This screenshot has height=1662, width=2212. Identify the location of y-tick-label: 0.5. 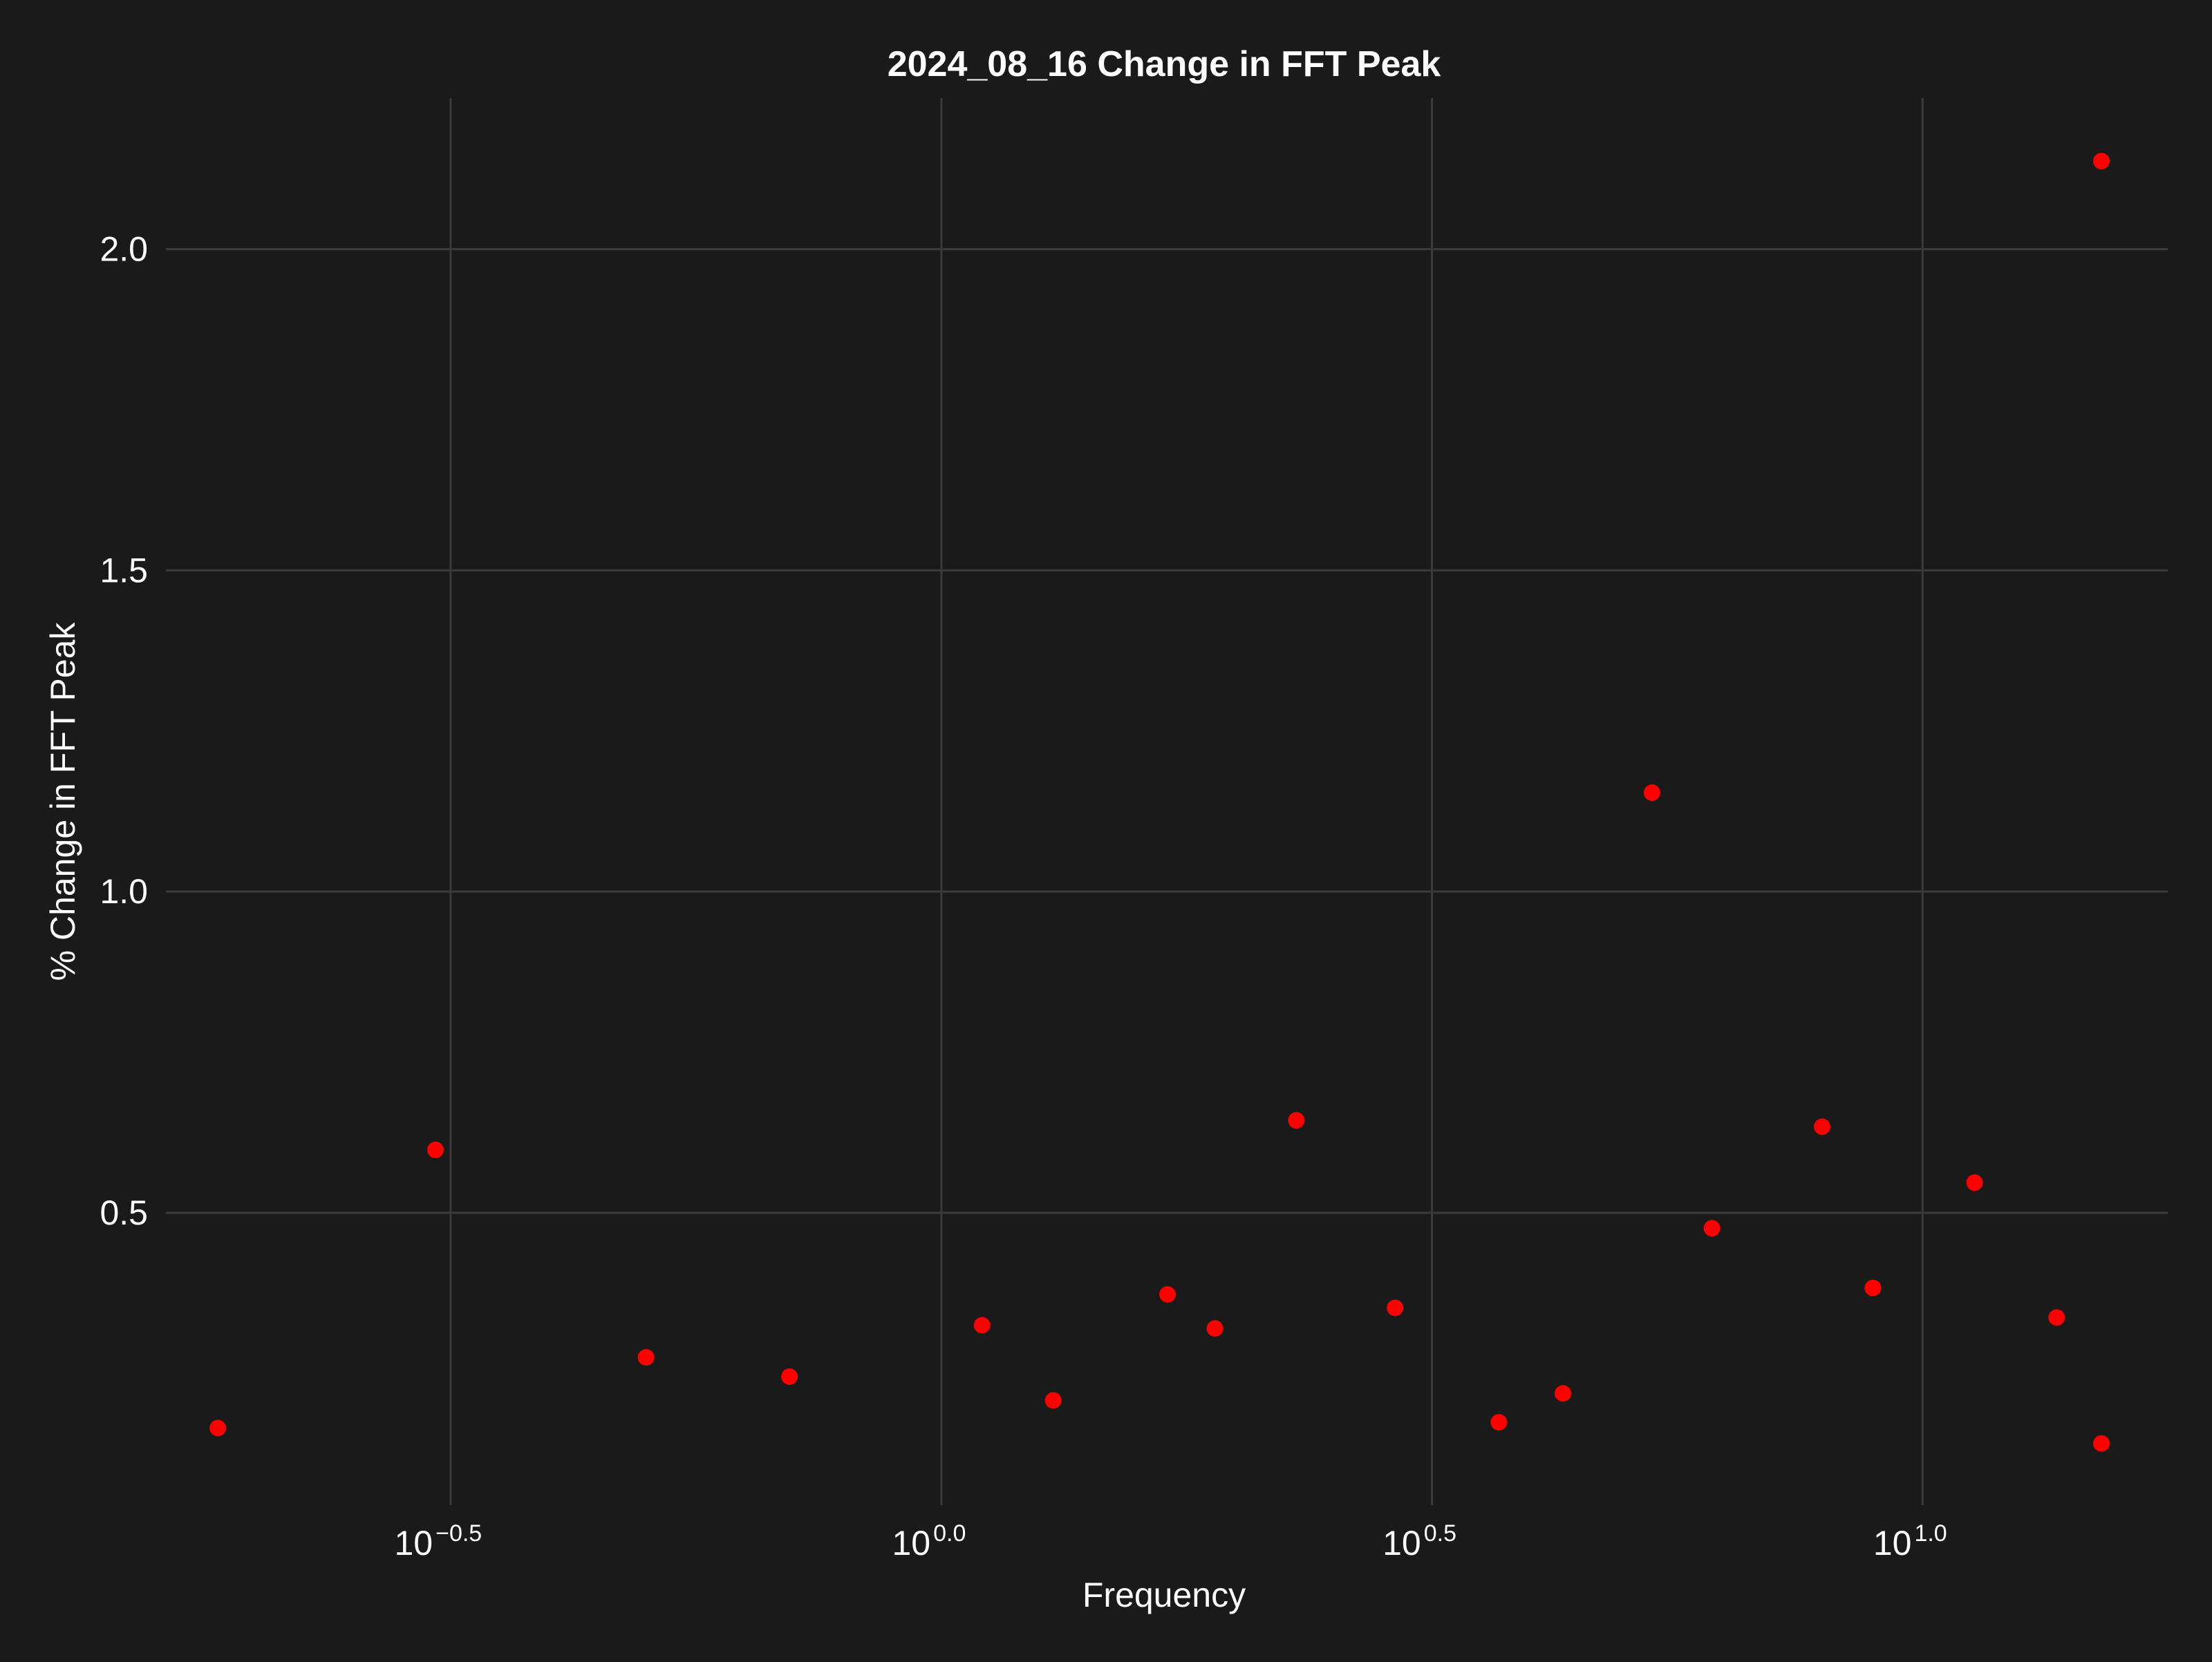
(124, 1212).